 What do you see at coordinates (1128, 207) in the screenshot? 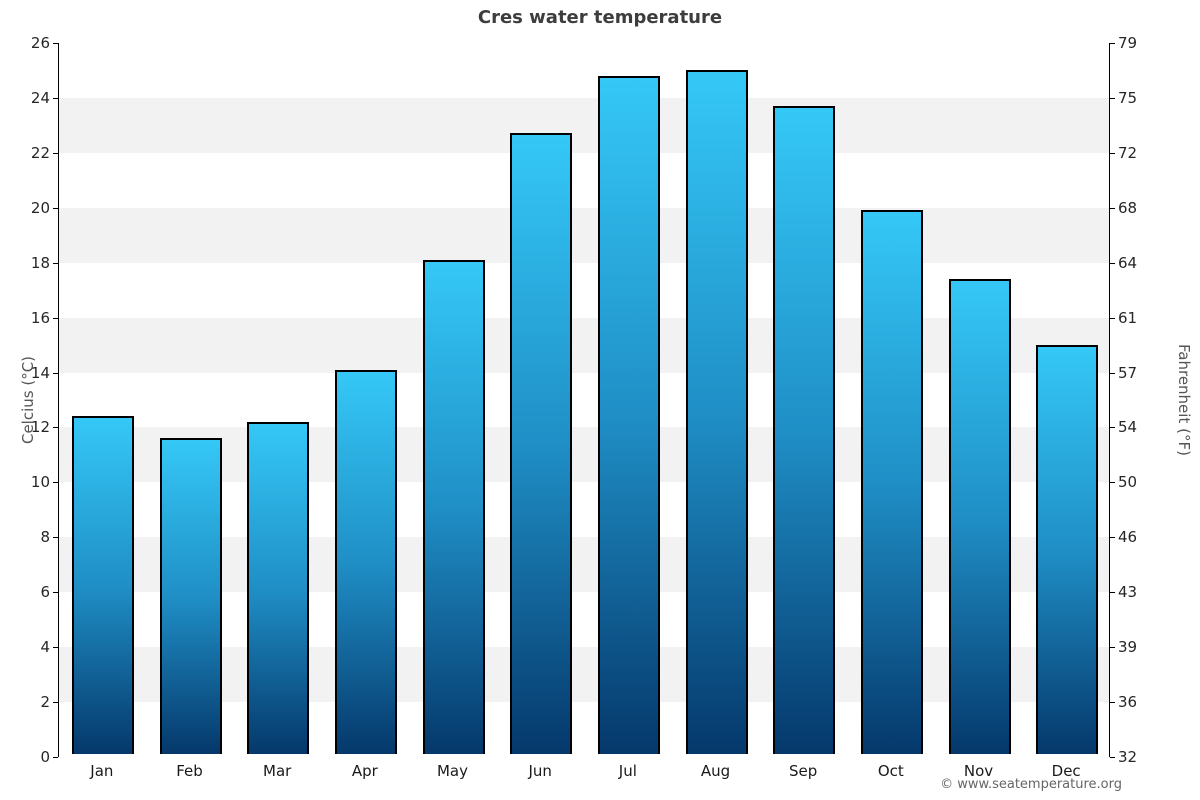
I see `y-tick-fahrenheit: 68` at bounding box center [1128, 207].